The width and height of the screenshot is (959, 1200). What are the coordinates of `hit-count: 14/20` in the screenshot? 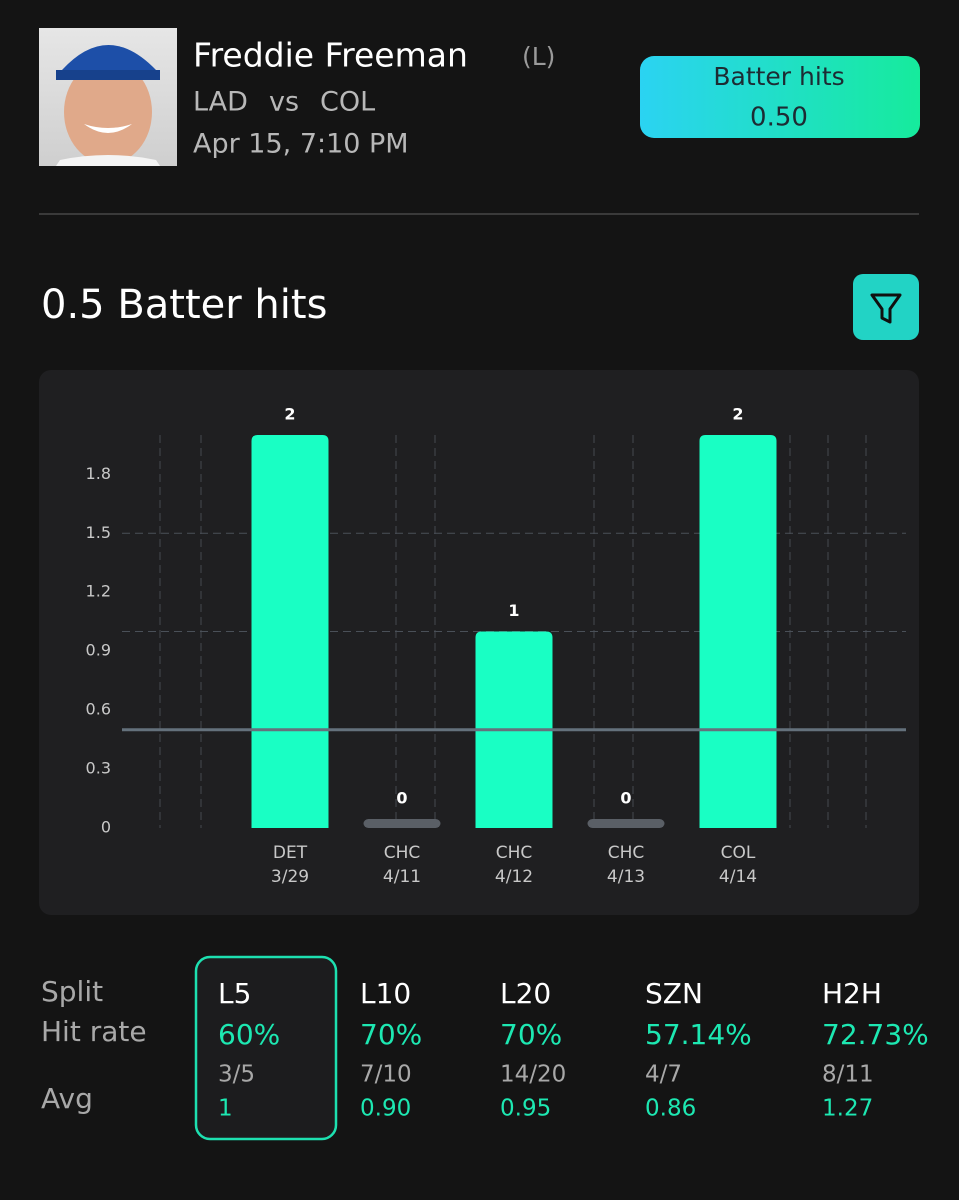 It's located at (533, 1075).